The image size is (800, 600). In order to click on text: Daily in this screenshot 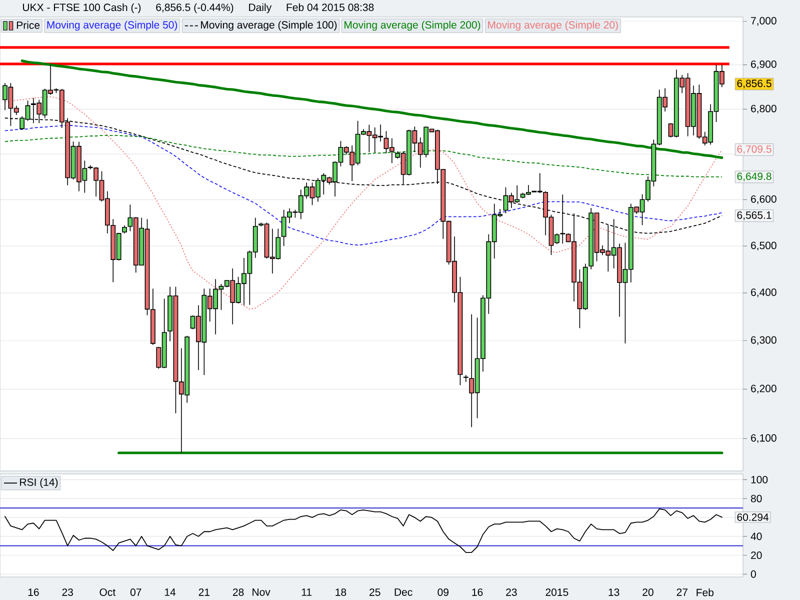, I will do `click(260, 8)`.